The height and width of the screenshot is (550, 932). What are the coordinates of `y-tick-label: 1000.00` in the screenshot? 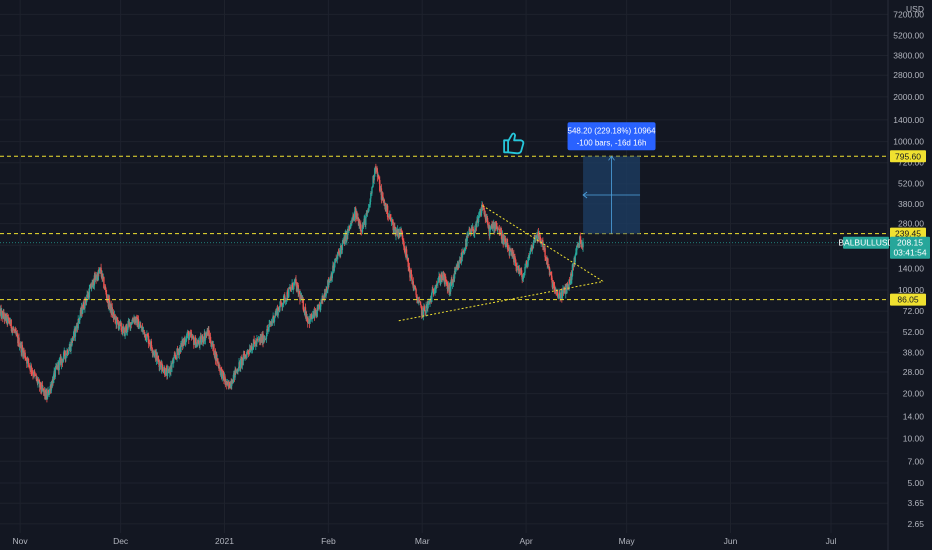 It's located at (908, 142).